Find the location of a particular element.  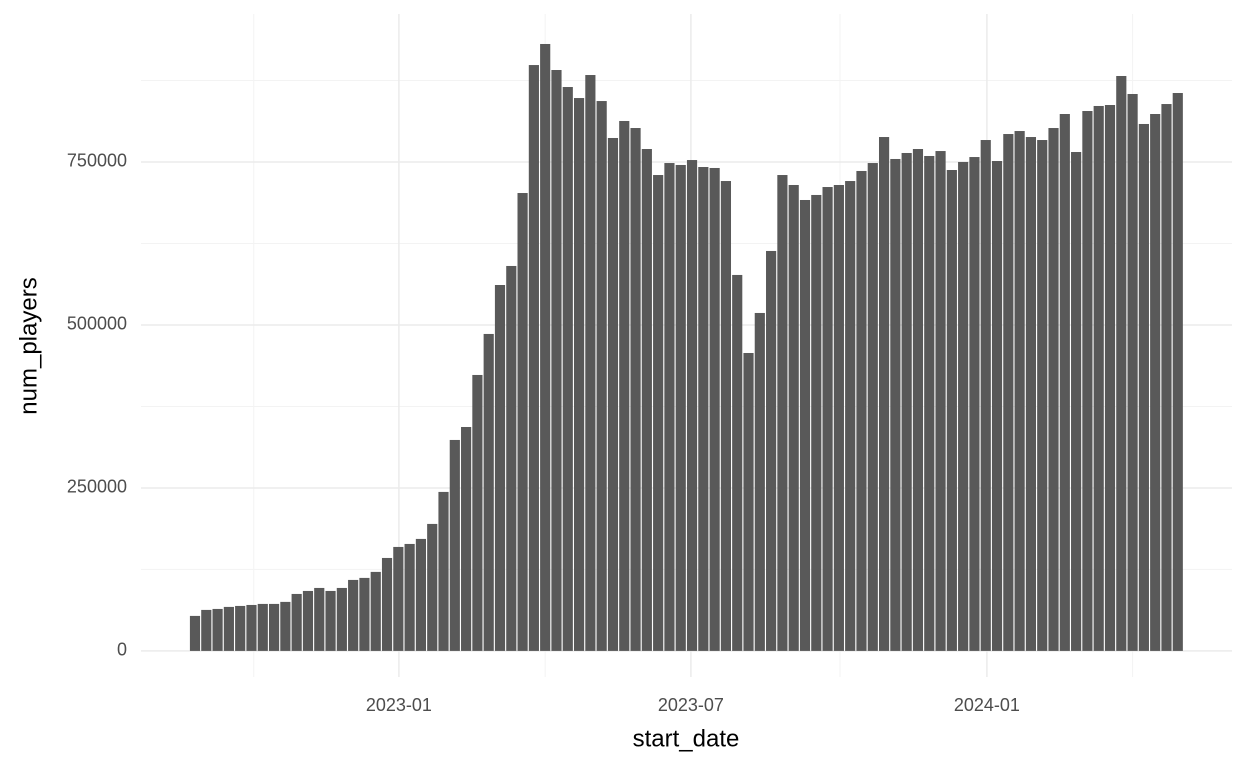

y-axis-title: num_players is located at coordinates (28, 345).